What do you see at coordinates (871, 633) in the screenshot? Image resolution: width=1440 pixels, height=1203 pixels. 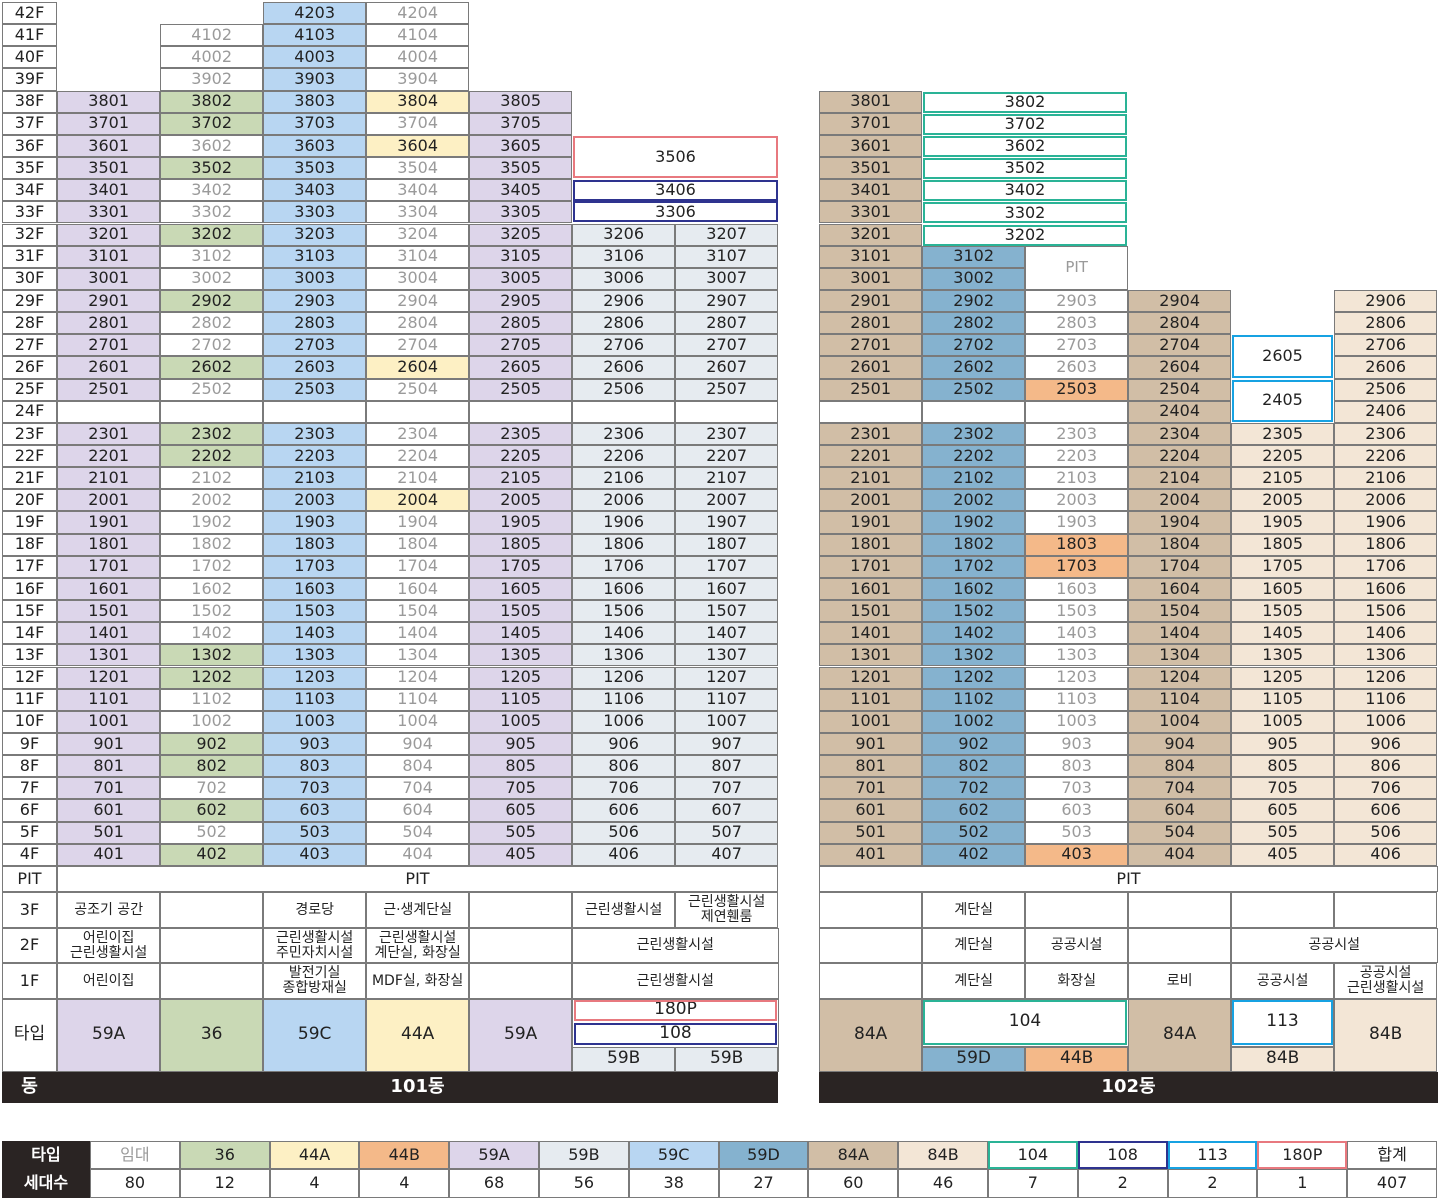 I see `unit-cell: 1401` at bounding box center [871, 633].